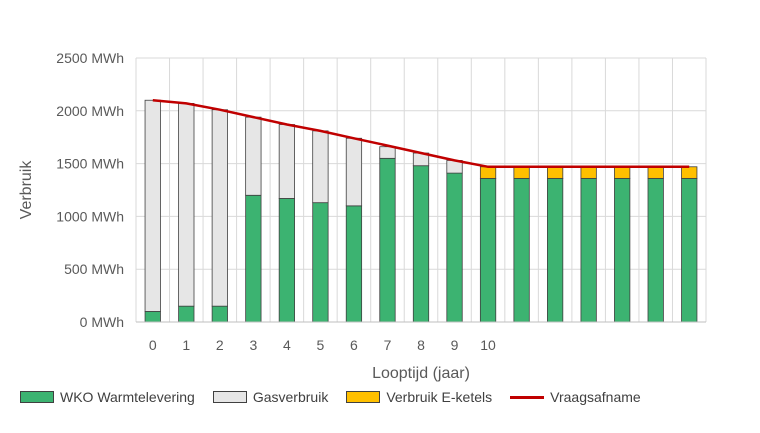 This screenshot has width=760, height=433. Describe the element at coordinates (253, 345) in the screenshot. I see `x-tick-label: 3` at that location.